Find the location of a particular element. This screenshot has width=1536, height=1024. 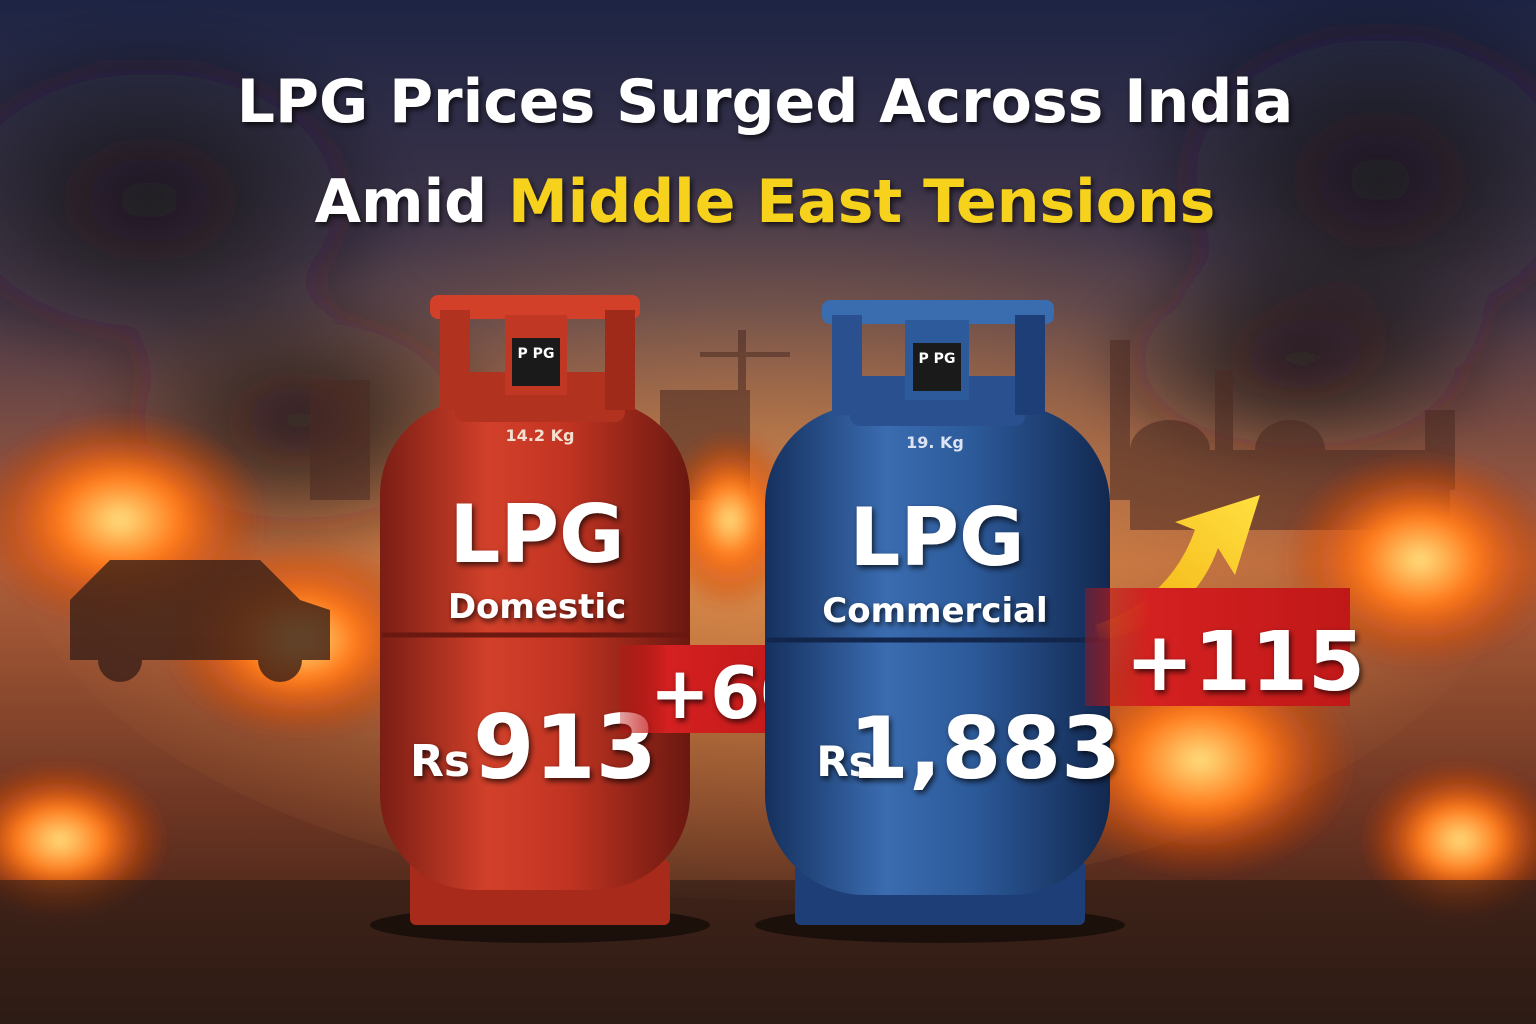

up-arrow is located at coordinates (1177, 567).